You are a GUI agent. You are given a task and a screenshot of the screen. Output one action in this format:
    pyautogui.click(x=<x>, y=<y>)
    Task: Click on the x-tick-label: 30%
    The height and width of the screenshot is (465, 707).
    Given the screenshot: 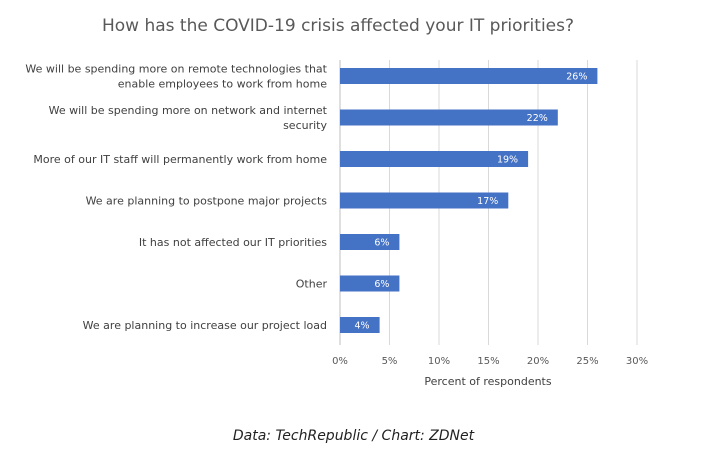 What is the action you would take?
    pyautogui.click(x=637, y=361)
    